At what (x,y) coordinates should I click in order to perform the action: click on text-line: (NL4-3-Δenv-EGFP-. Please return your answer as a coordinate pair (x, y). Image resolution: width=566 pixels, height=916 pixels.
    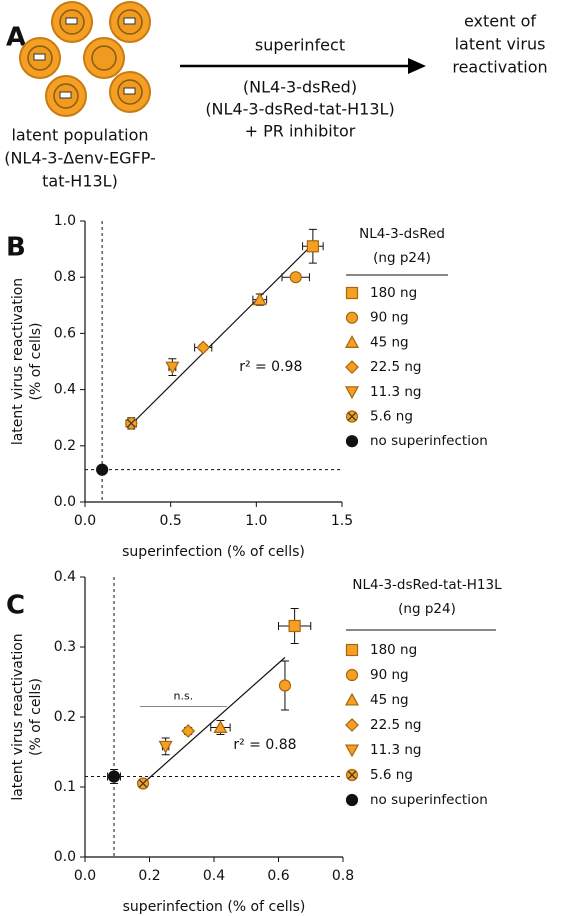
    Looking at the image, I should click on (80, 158).